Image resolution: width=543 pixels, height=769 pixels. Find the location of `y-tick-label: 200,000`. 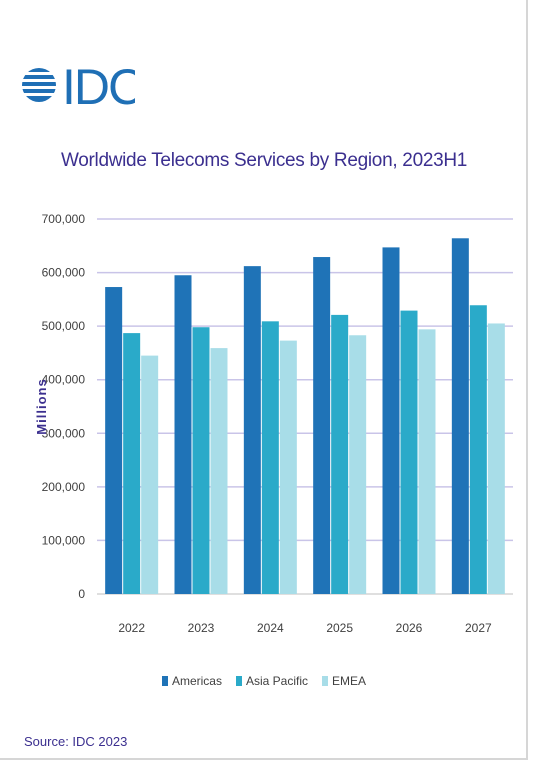

y-tick-label: 200,000 is located at coordinates (64, 487).